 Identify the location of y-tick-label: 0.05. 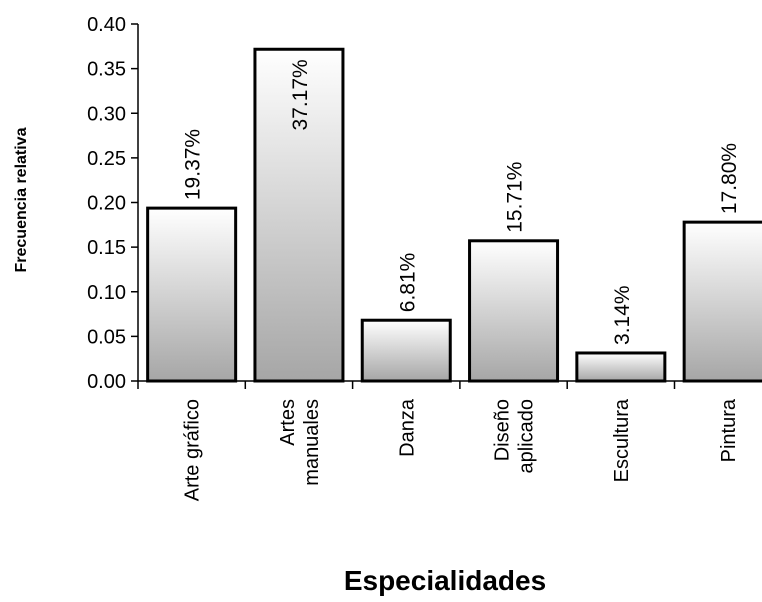
(106, 337).